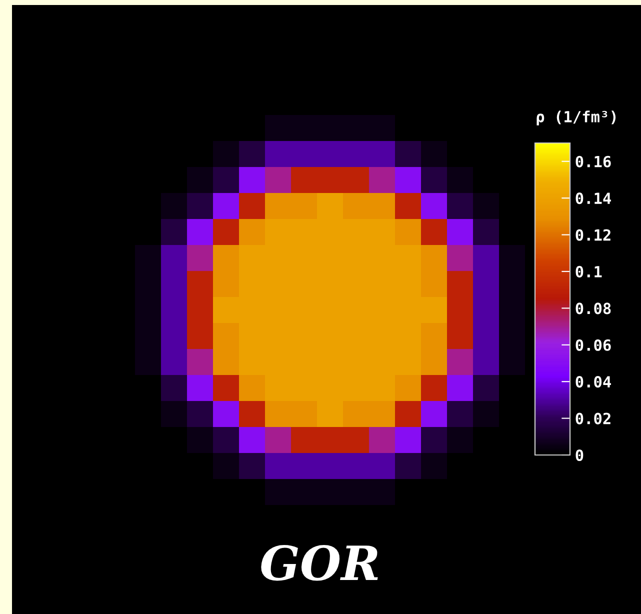 Image resolution: width=641 pixels, height=614 pixels. I want to click on color-bar-label: 0.02, so click(593, 418).